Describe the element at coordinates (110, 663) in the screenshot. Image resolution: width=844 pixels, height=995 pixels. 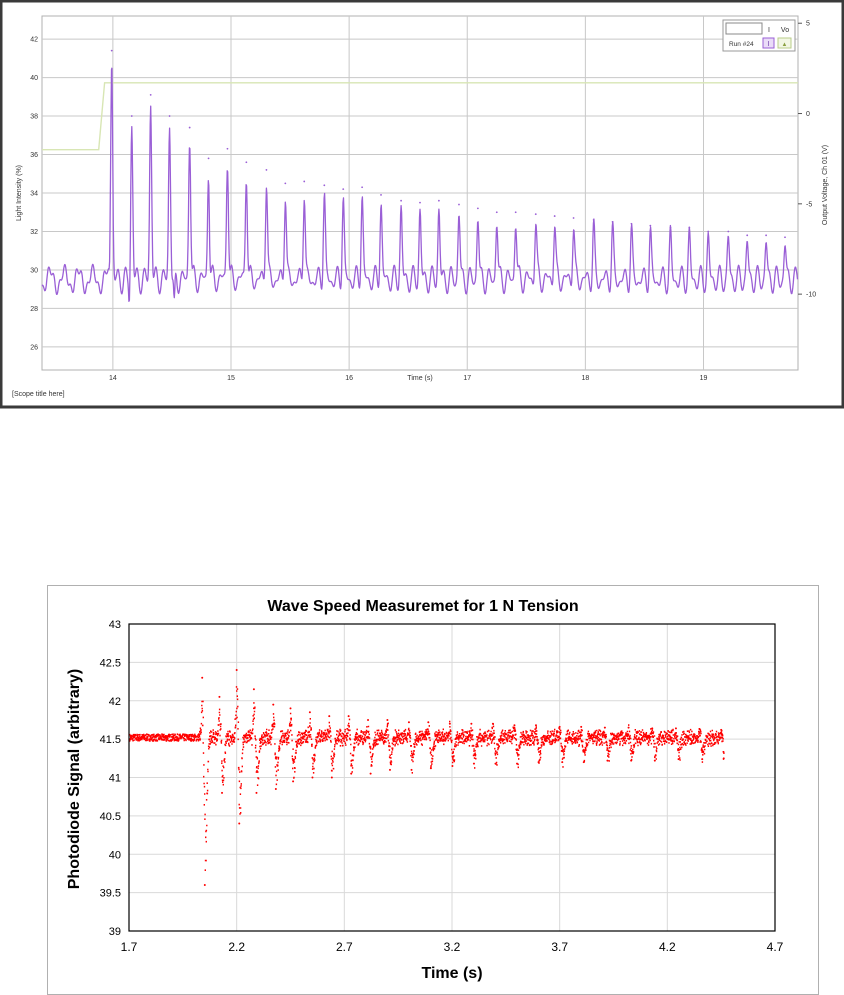
I see `y-tick-label: 42.5` at that location.